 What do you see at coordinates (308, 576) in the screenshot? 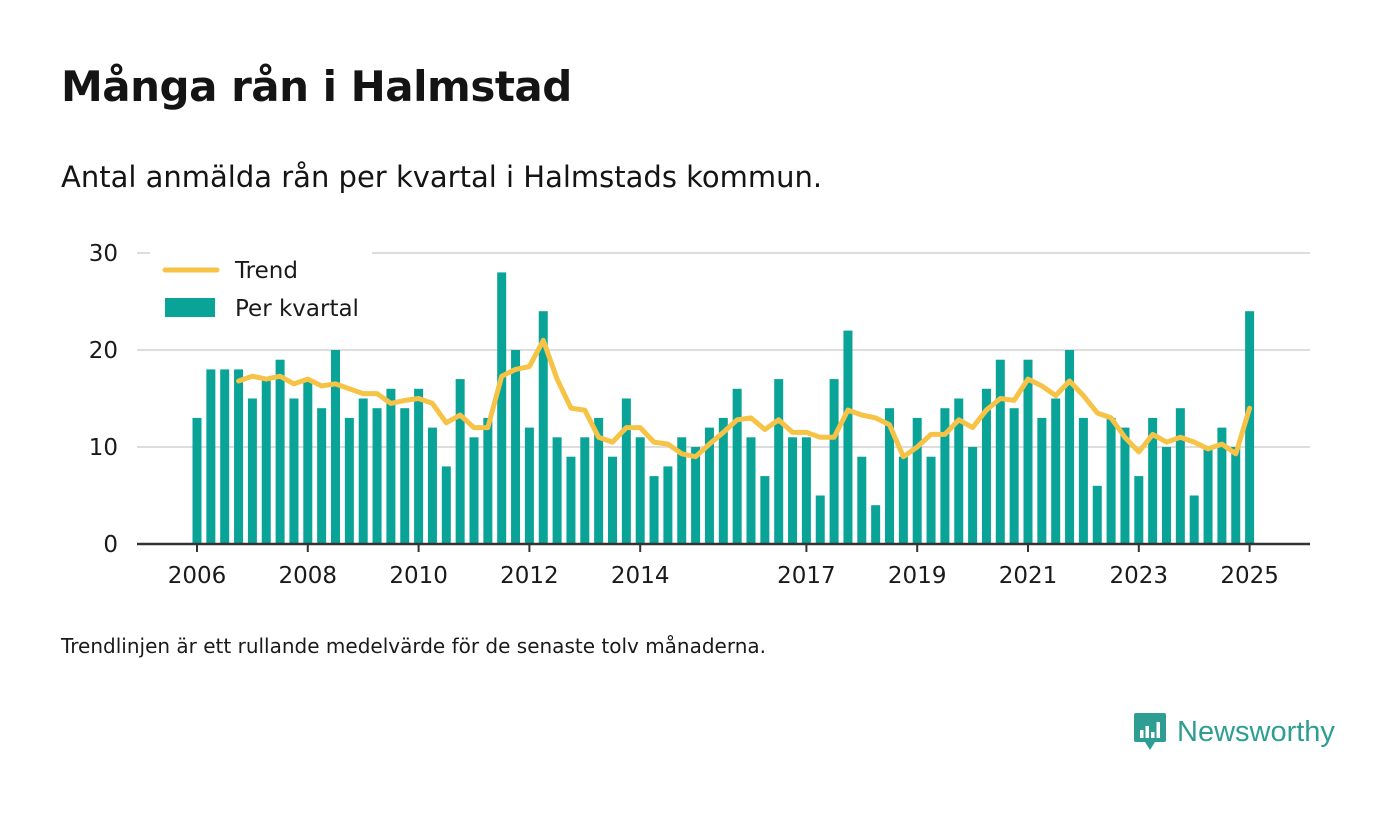
I see `x-tick-label: 2008` at bounding box center [308, 576].